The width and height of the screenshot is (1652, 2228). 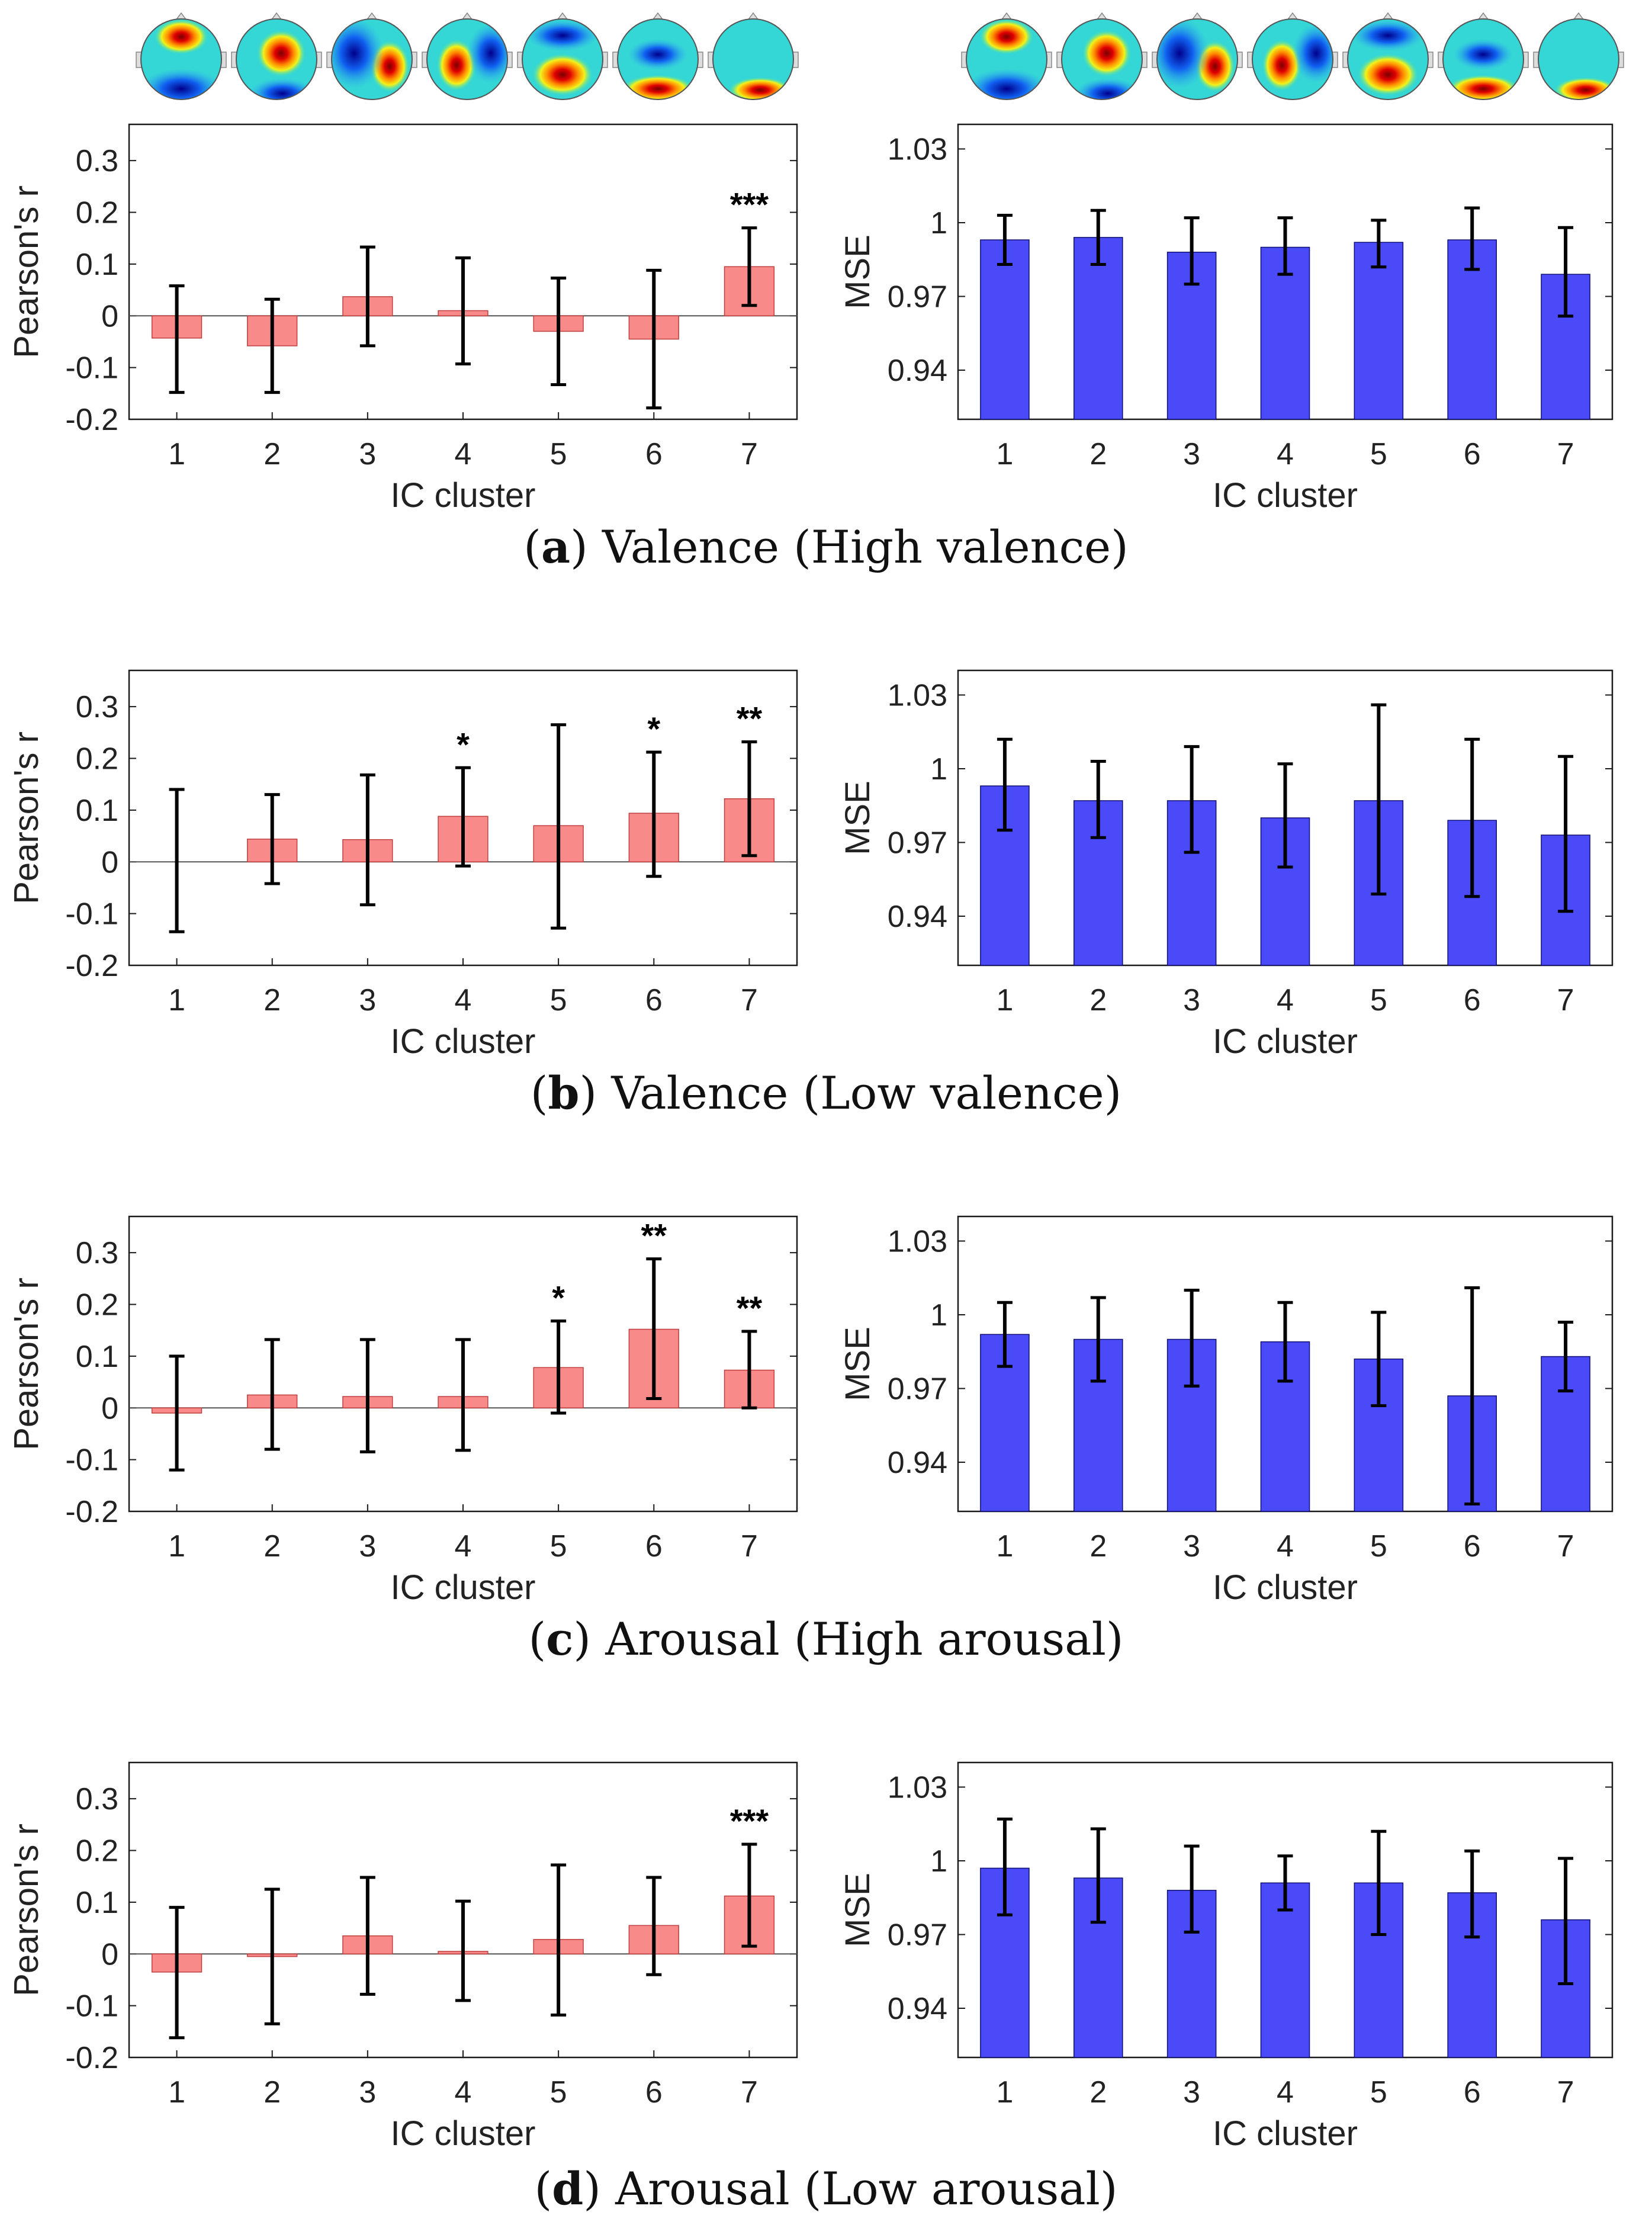 I want to click on panel-d-caption: (d) Arousal (Low arousal), so click(x=825, y=2188).